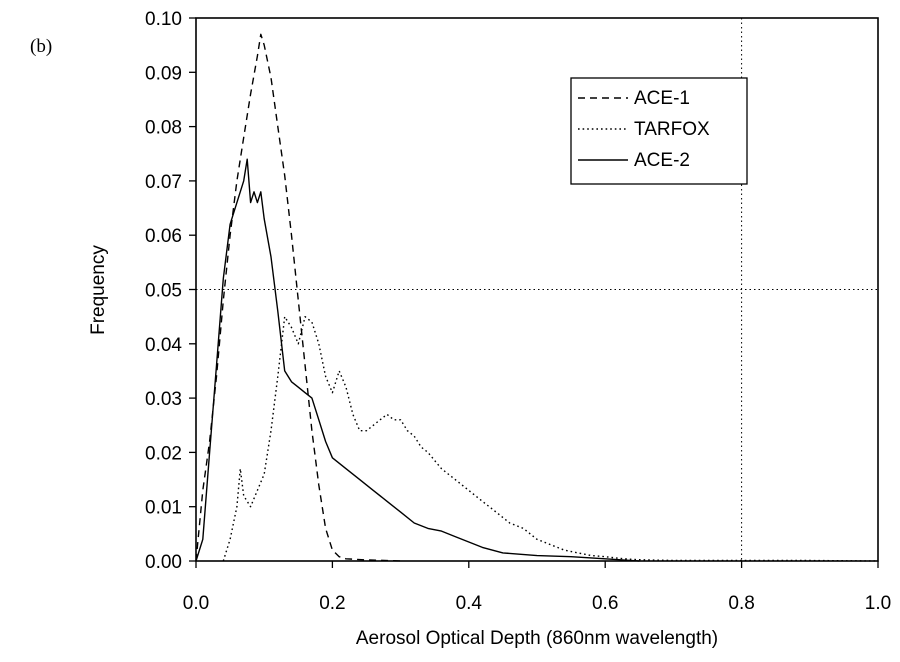 The height and width of the screenshot is (662, 900). I want to click on y-tick-label: 0.00, so click(163, 562).